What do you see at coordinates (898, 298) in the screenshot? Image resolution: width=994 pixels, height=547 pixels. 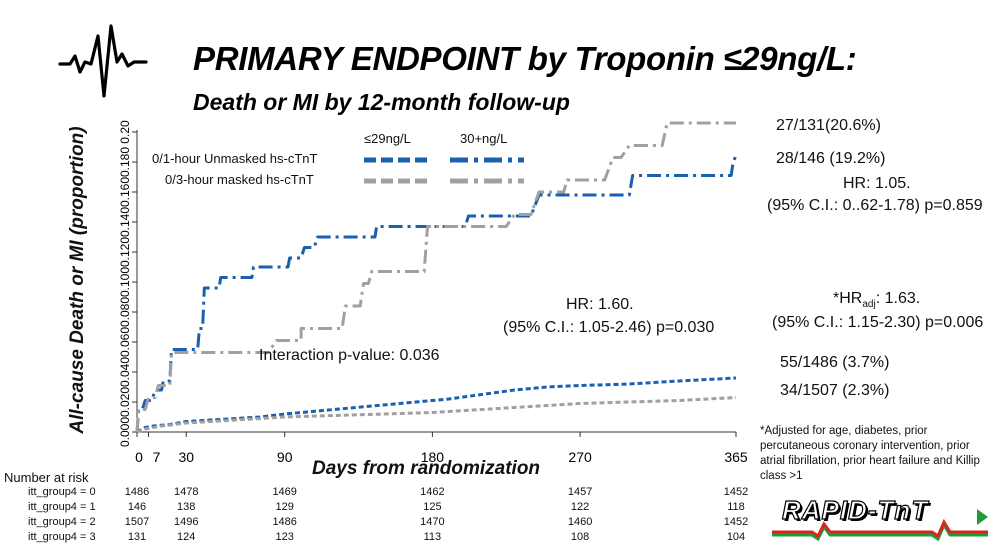 I see `hr-adj-value: : 1.63.` at bounding box center [898, 298].